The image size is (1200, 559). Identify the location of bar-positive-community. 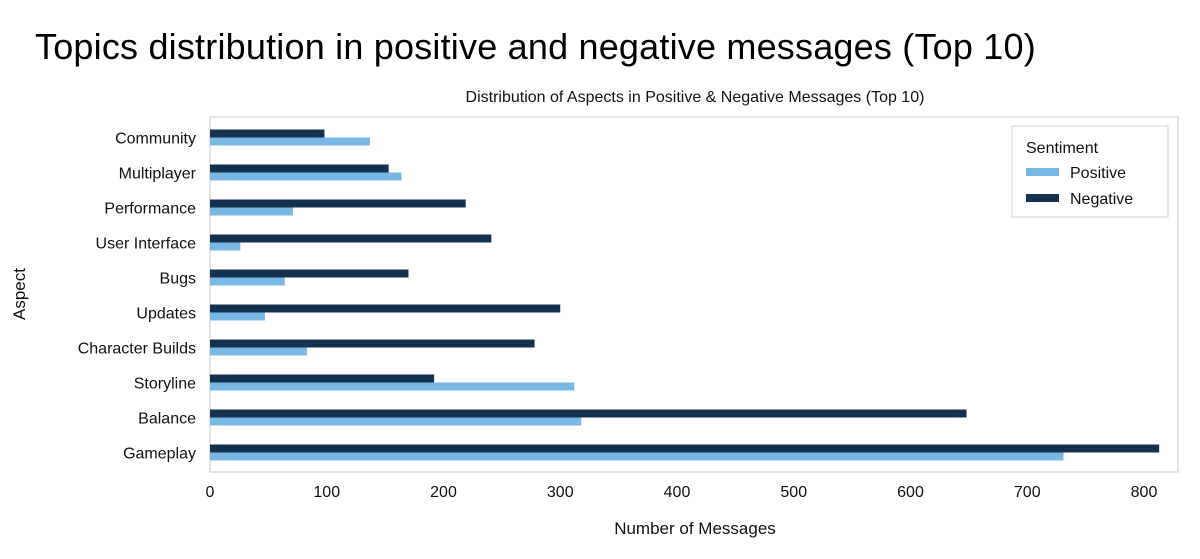
(290, 141).